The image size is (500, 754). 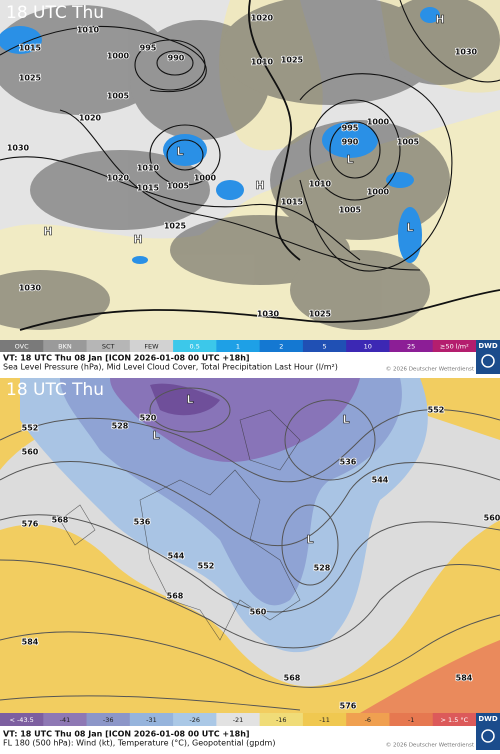 I want to click on contour-label: 990, so click(x=176, y=58).